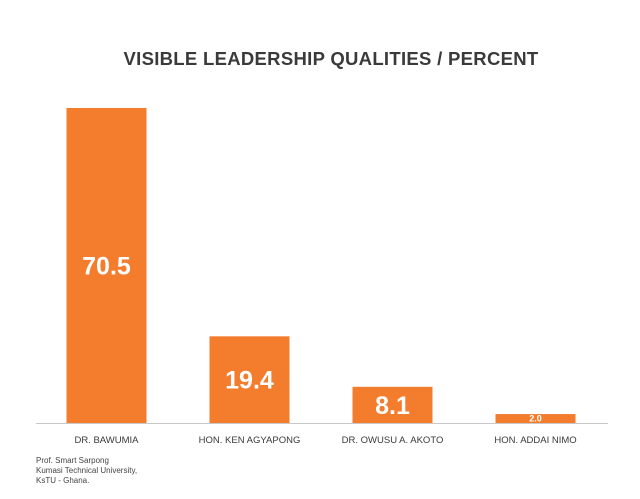  Describe the element at coordinates (535, 440) in the screenshot. I see `category-label: HON. ADDAI NIMO` at that location.